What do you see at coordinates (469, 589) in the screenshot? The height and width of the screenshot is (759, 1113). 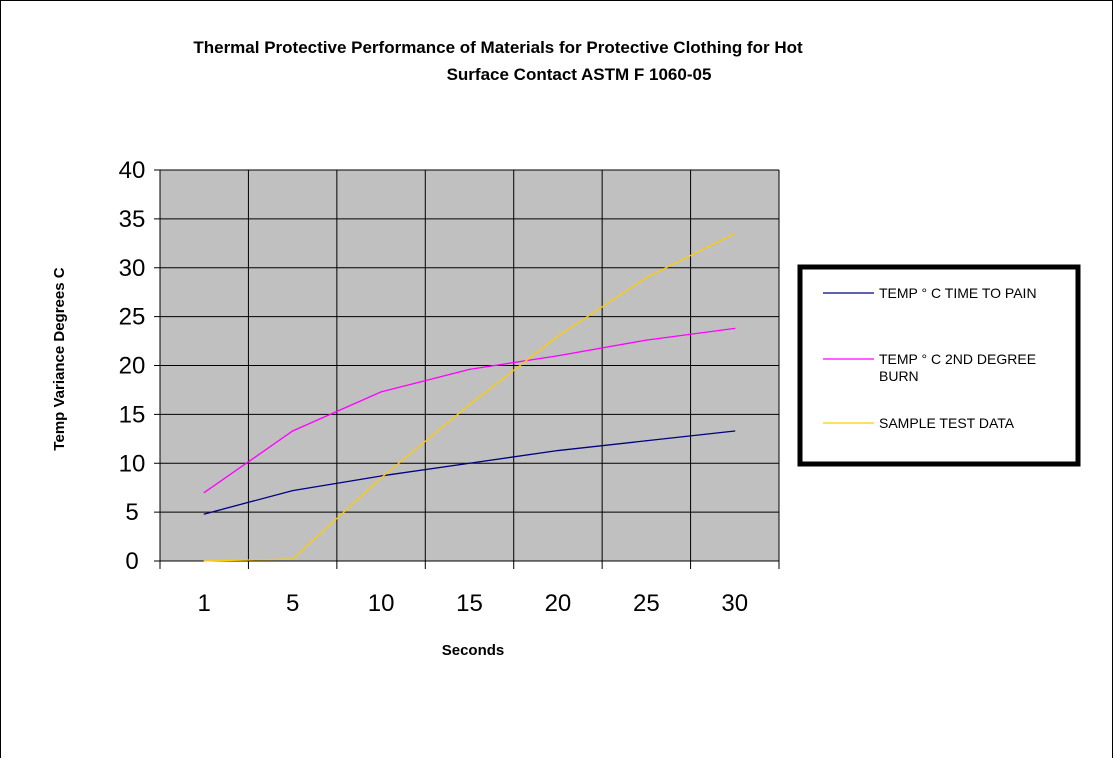 I see `x-axis-ticks: 1 5 10 15 20 25 30` at bounding box center [469, 589].